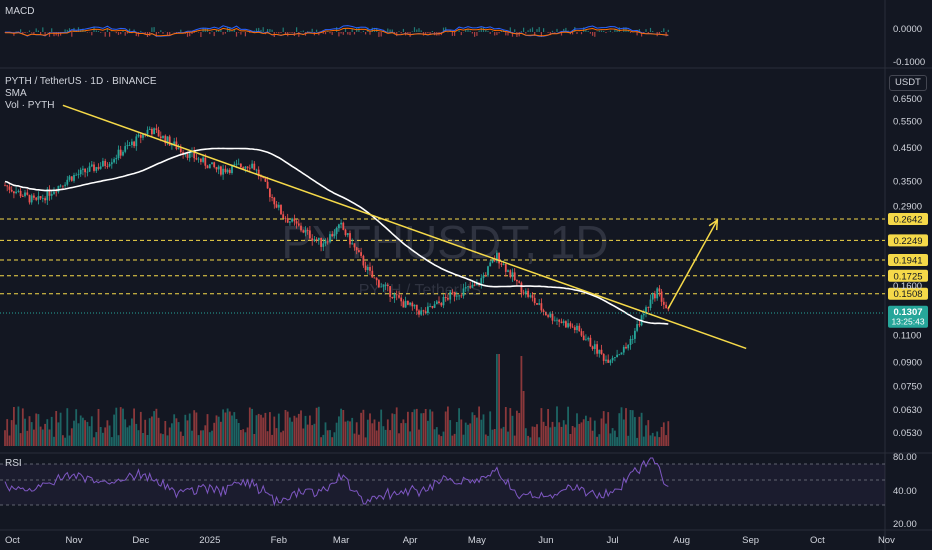 The width and height of the screenshot is (932, 550). What do you see at coordinates (908, 83) in the screenshot?
I see `currency-button: USDT` at bounding box center [908, 83].